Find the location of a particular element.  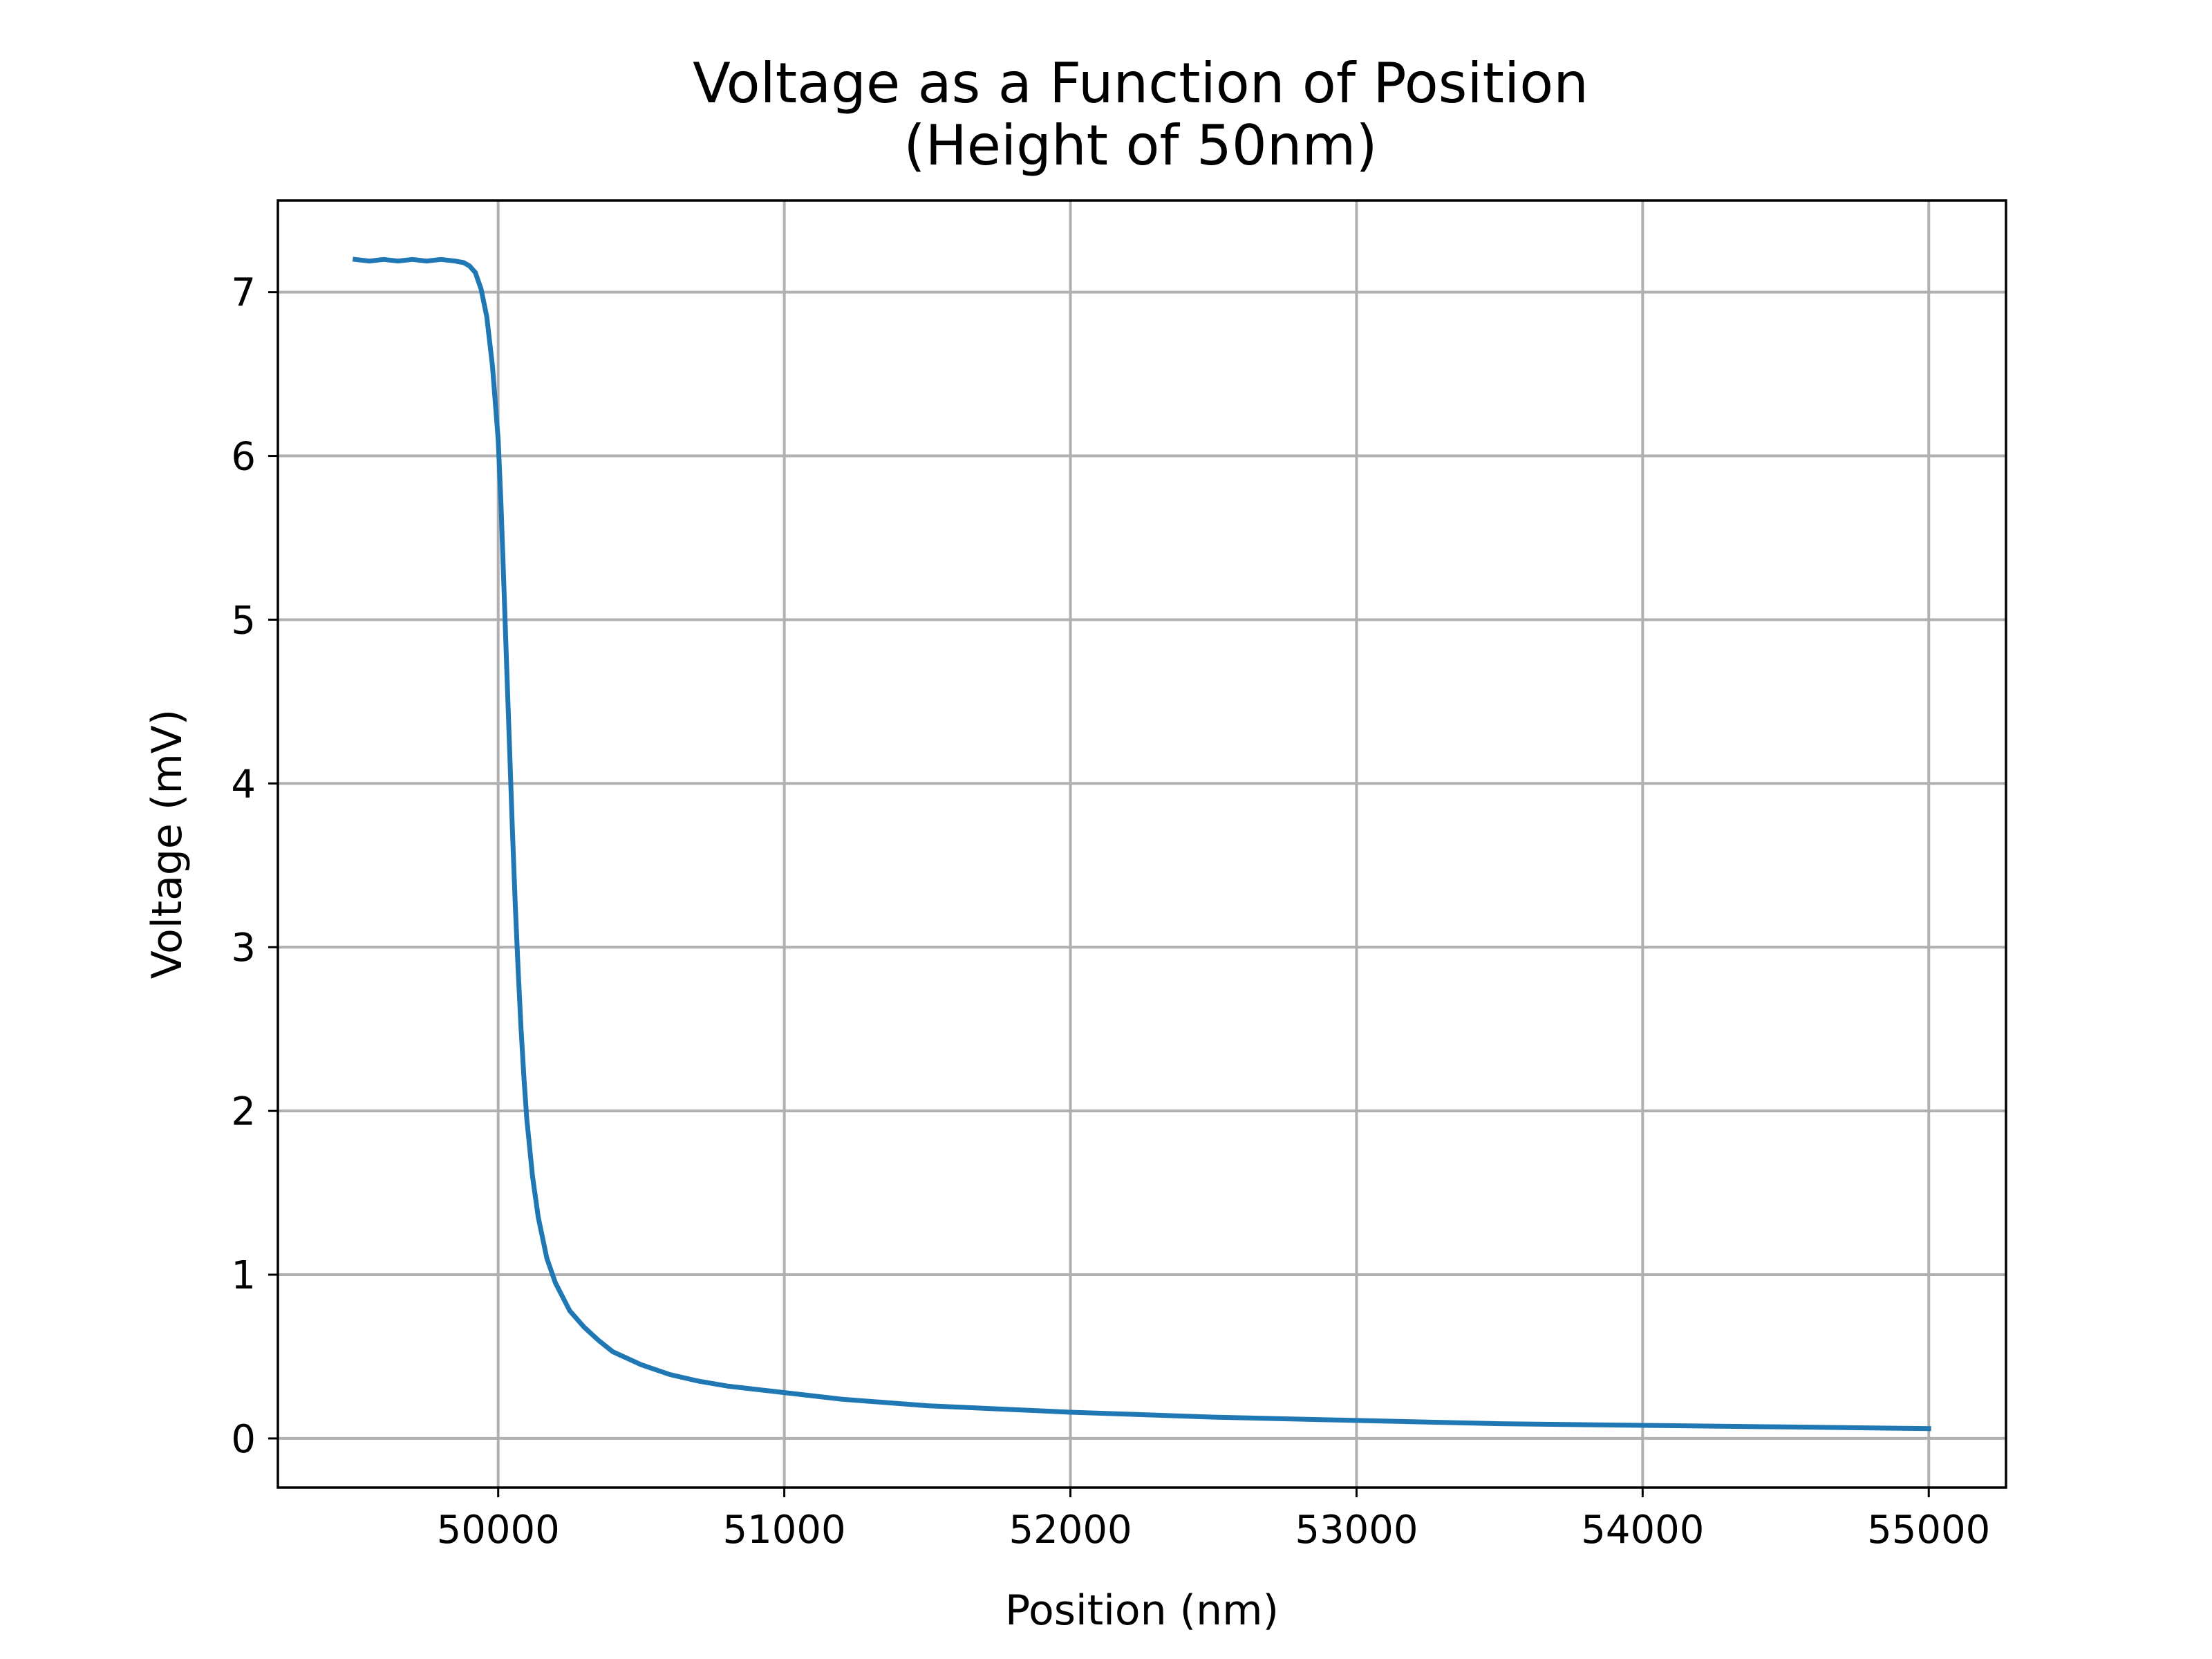

chart-title-line-2: (Height of 50nm) is located at coordinates (1140, 145).